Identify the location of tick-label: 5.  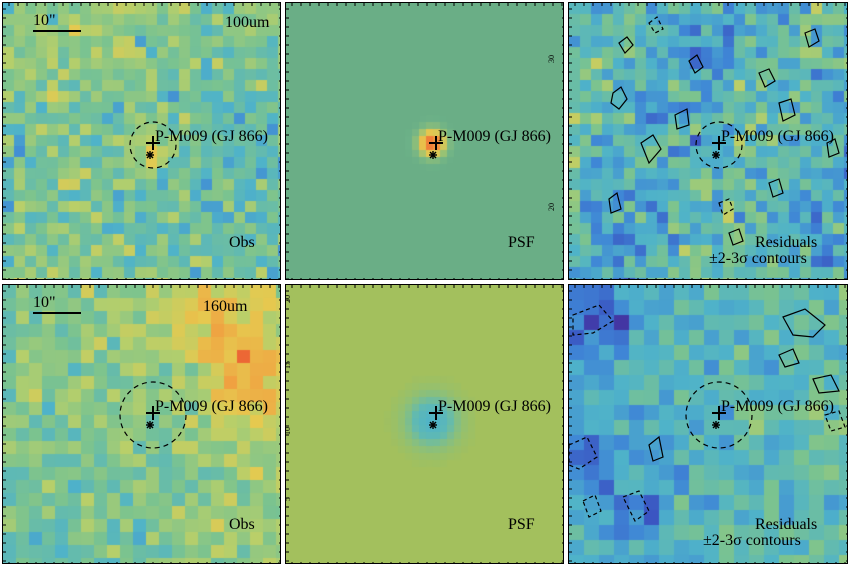
(289, 499).